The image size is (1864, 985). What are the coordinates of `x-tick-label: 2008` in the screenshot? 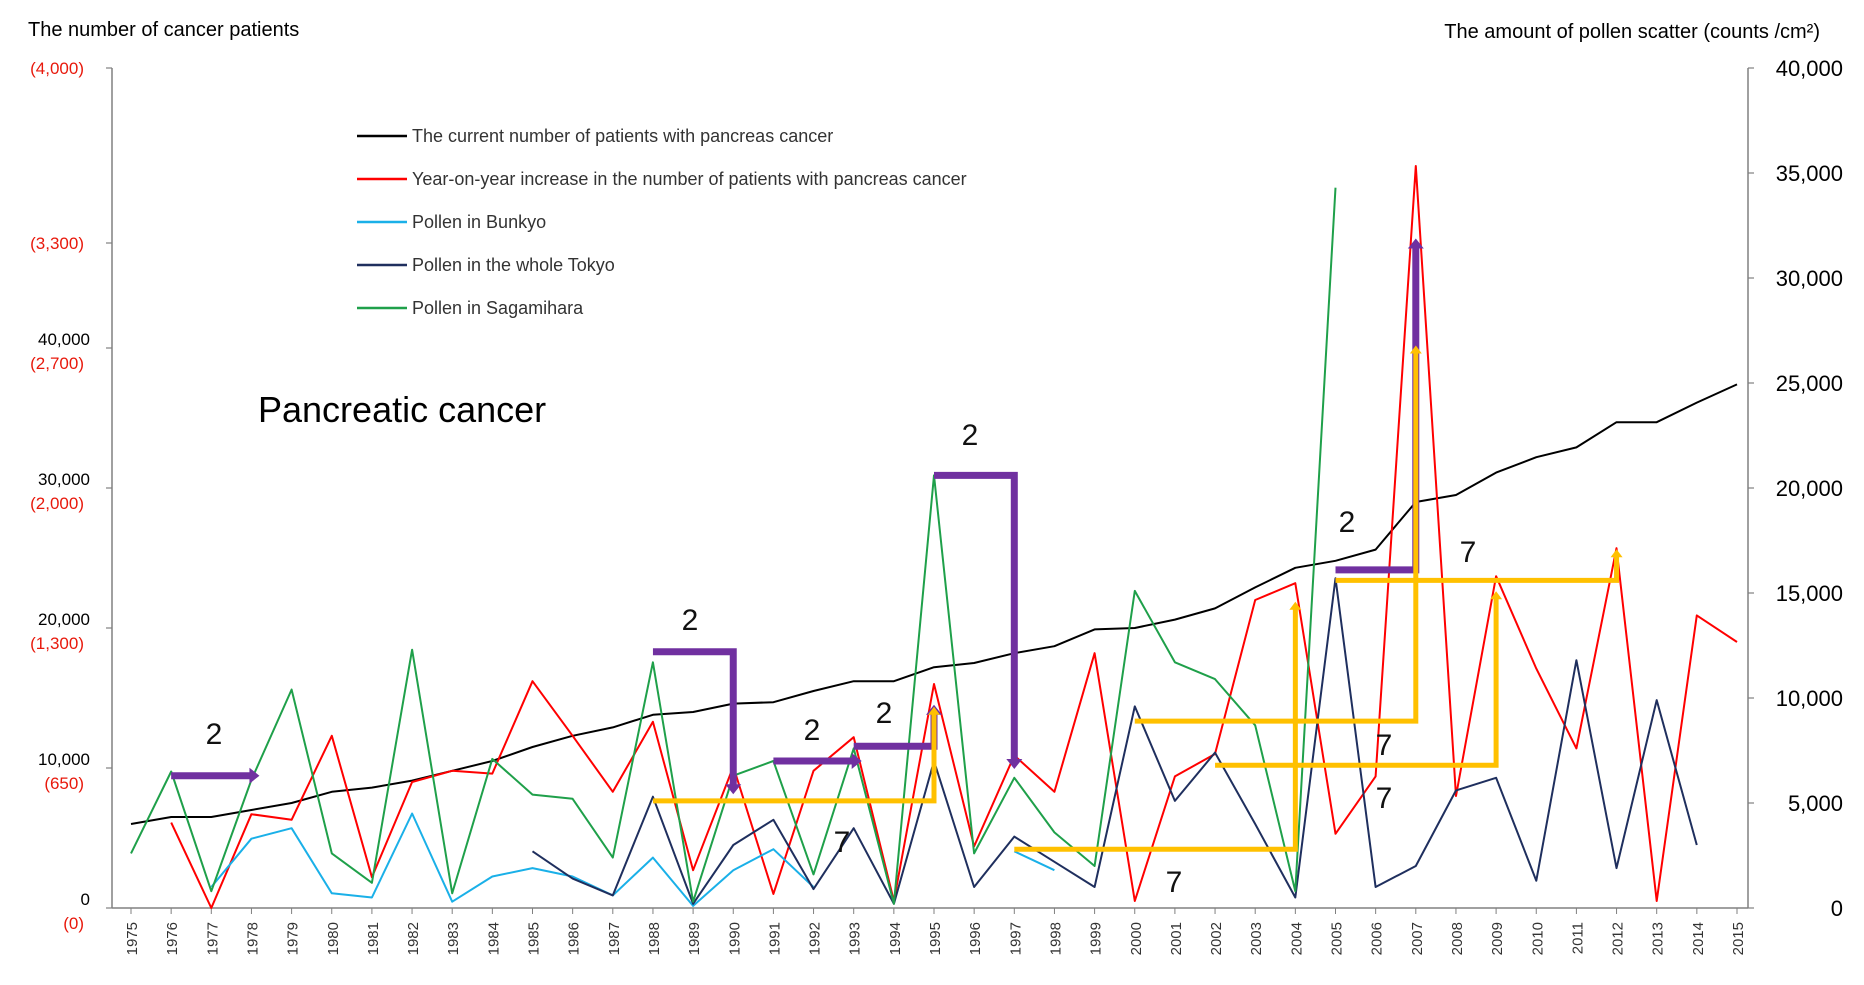 It's located at (1457, 938).